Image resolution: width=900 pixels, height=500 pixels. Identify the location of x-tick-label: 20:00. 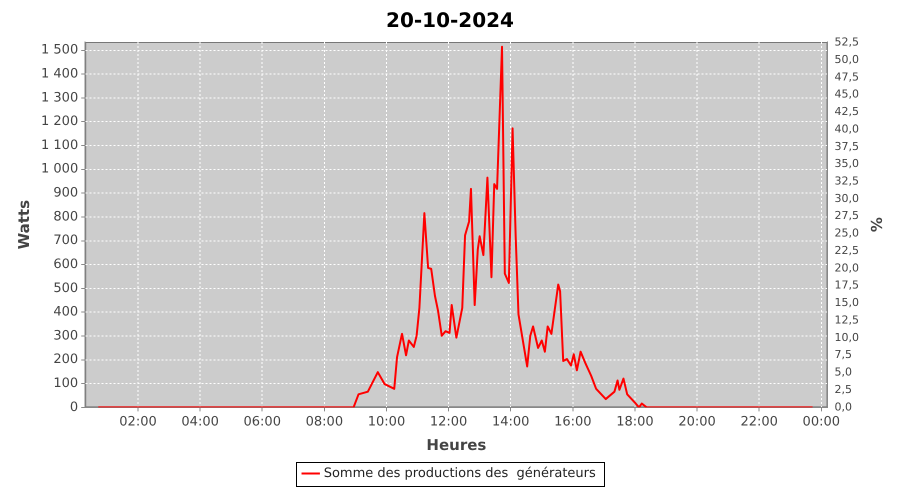
(697, 422).